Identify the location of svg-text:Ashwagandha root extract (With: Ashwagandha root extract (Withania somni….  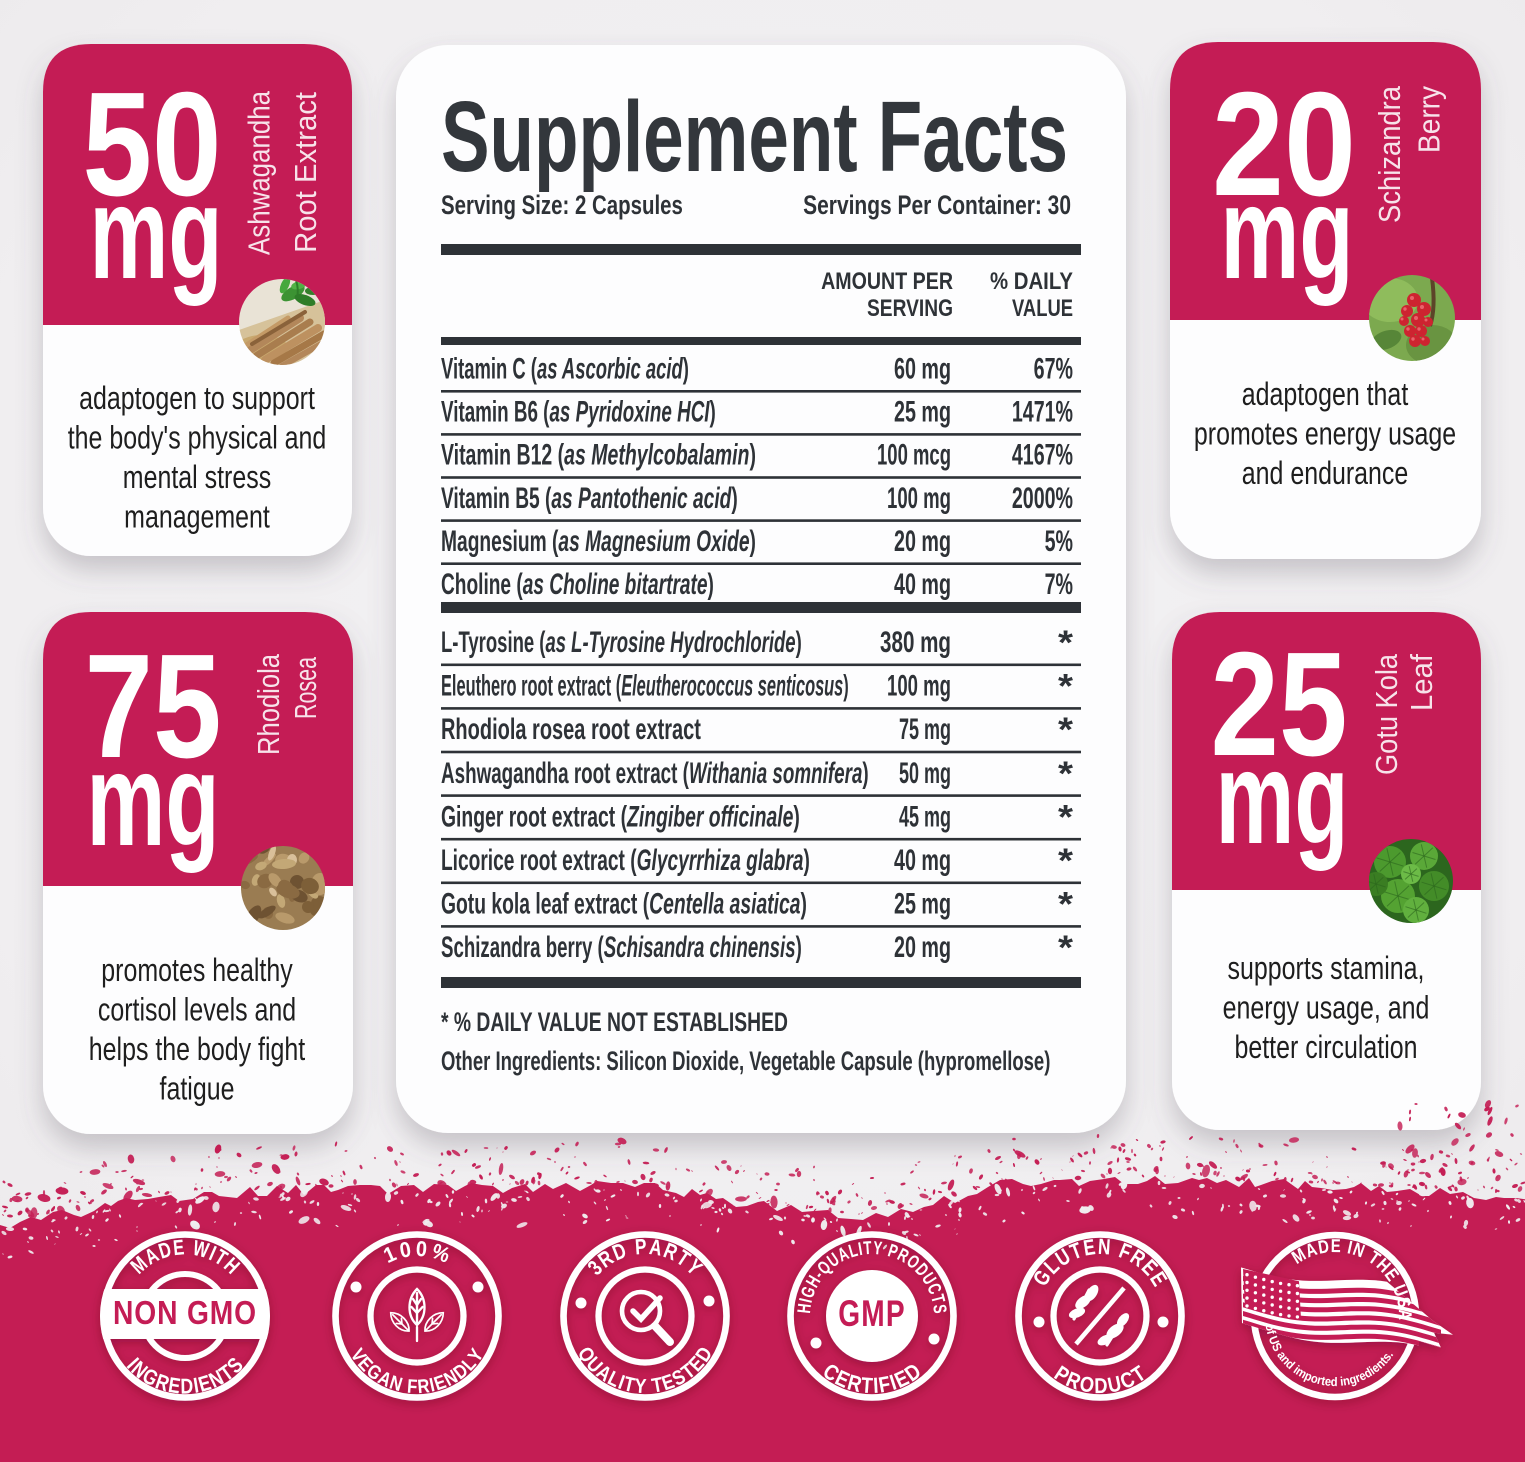
(655, 773).